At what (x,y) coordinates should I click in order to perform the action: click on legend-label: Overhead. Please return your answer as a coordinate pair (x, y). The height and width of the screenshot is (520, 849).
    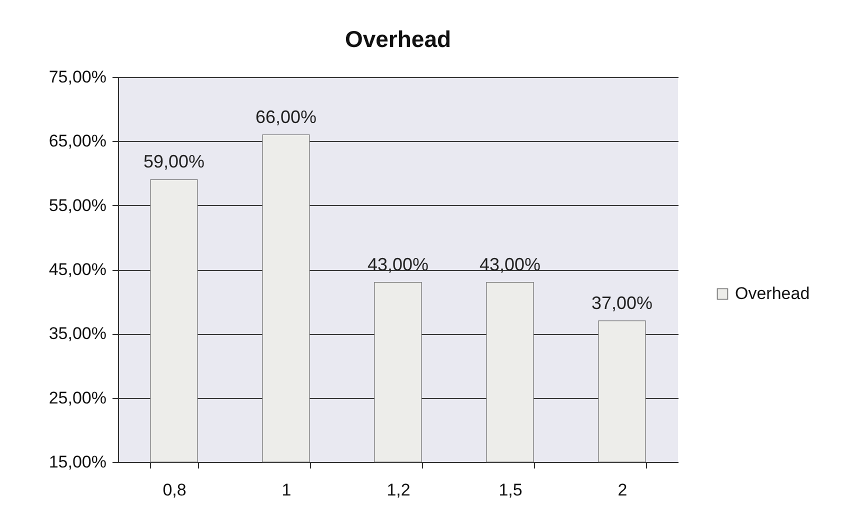
    Looking at the image, I should click on (772, 293).